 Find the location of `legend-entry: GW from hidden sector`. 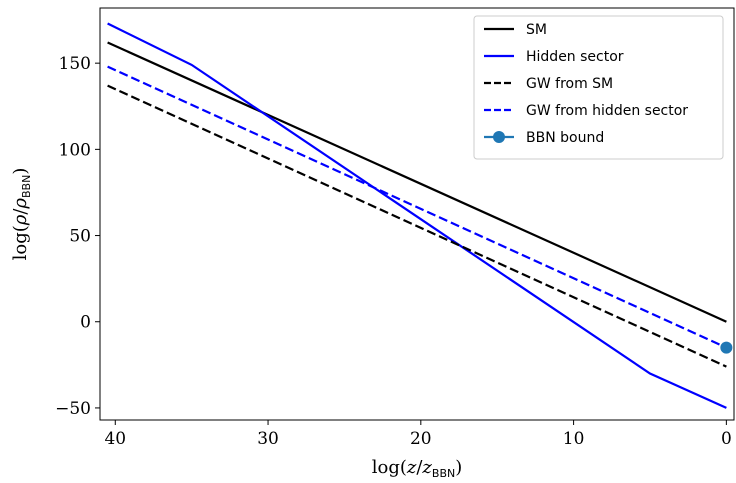

legend-entry: GW from hidden sector is located at coordinates (586, 111).